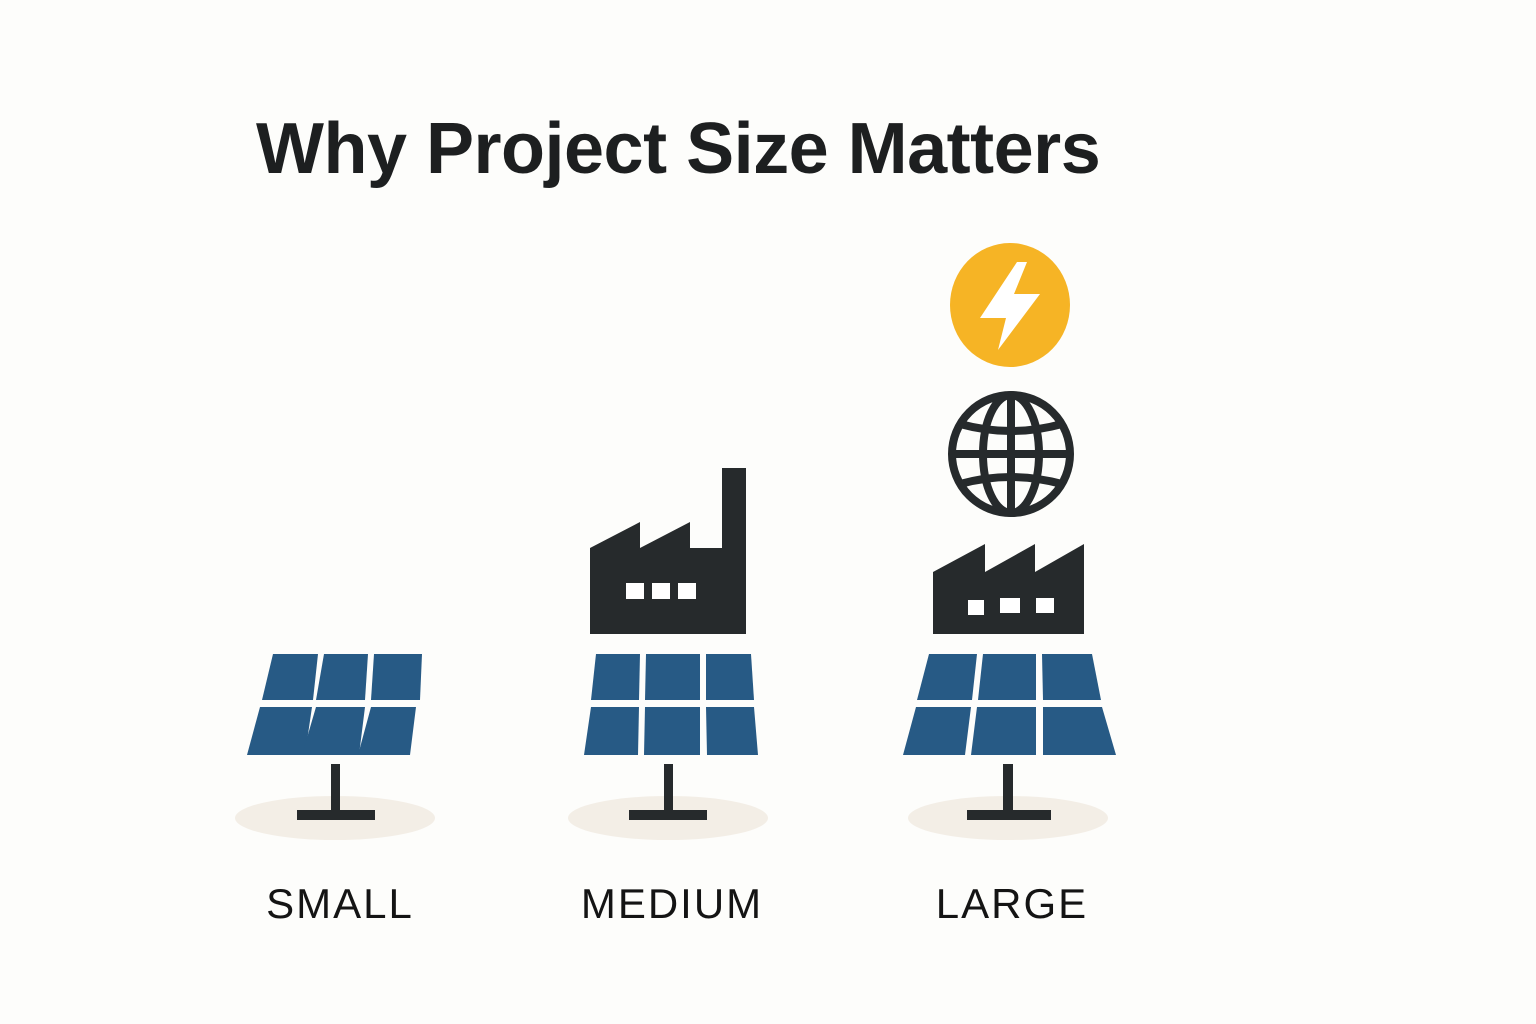 This screenshot has height=1024, width=1536. I want to click on tier-small, so click(335, 747).